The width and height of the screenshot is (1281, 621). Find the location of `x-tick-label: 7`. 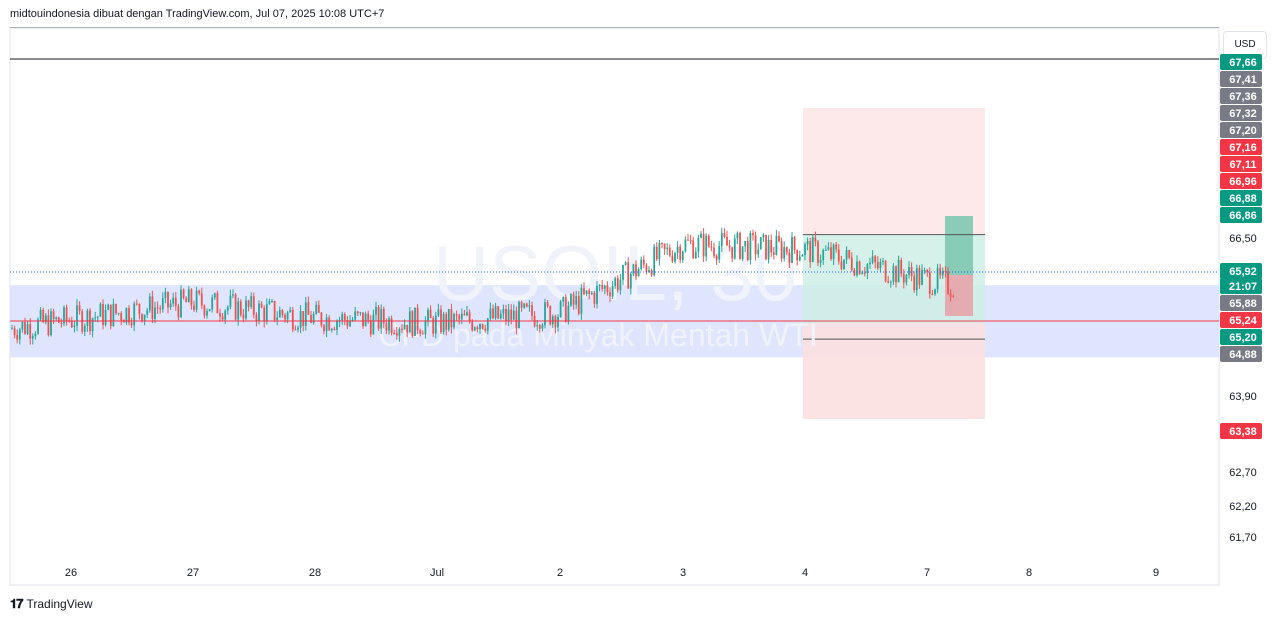

x-tick-label: 7 is located at coordinates (927, 573).